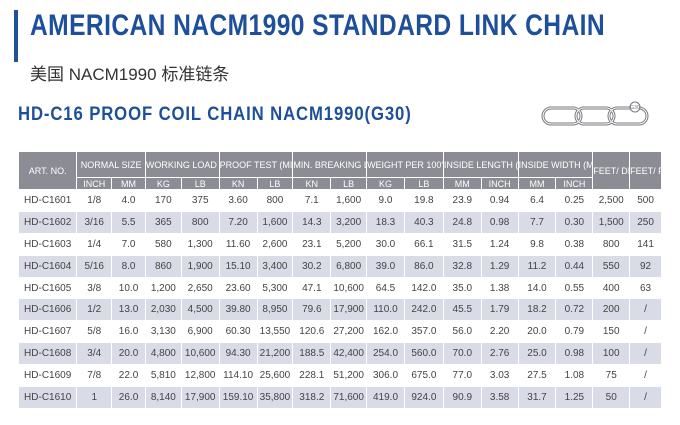 This screenshot has height=425, width=680. I want to click on art-no-cell: HD-C1608, so click(47, 354).